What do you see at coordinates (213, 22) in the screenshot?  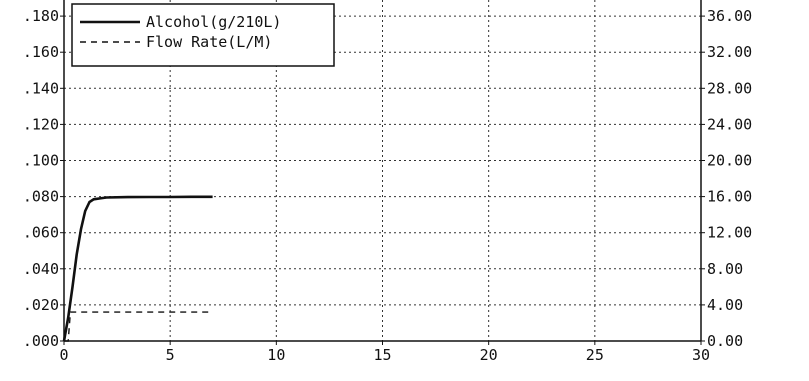 I see `legend-label-alcohol: Alcohol(g/210L)` at bounding box center [213, 22].